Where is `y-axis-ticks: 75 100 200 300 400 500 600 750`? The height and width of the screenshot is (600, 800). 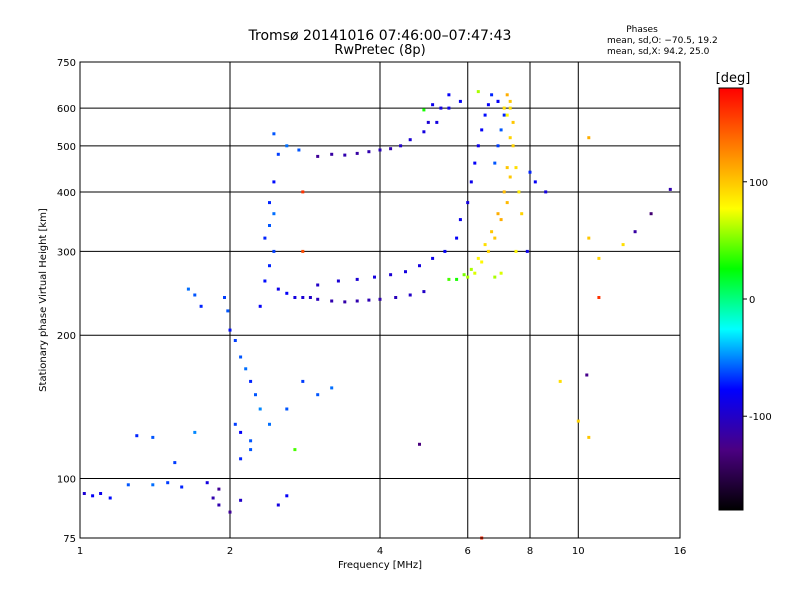 y-axis-ticks: 75 100 200 300 400 500 600 750 is located at coordinates (66, 301).